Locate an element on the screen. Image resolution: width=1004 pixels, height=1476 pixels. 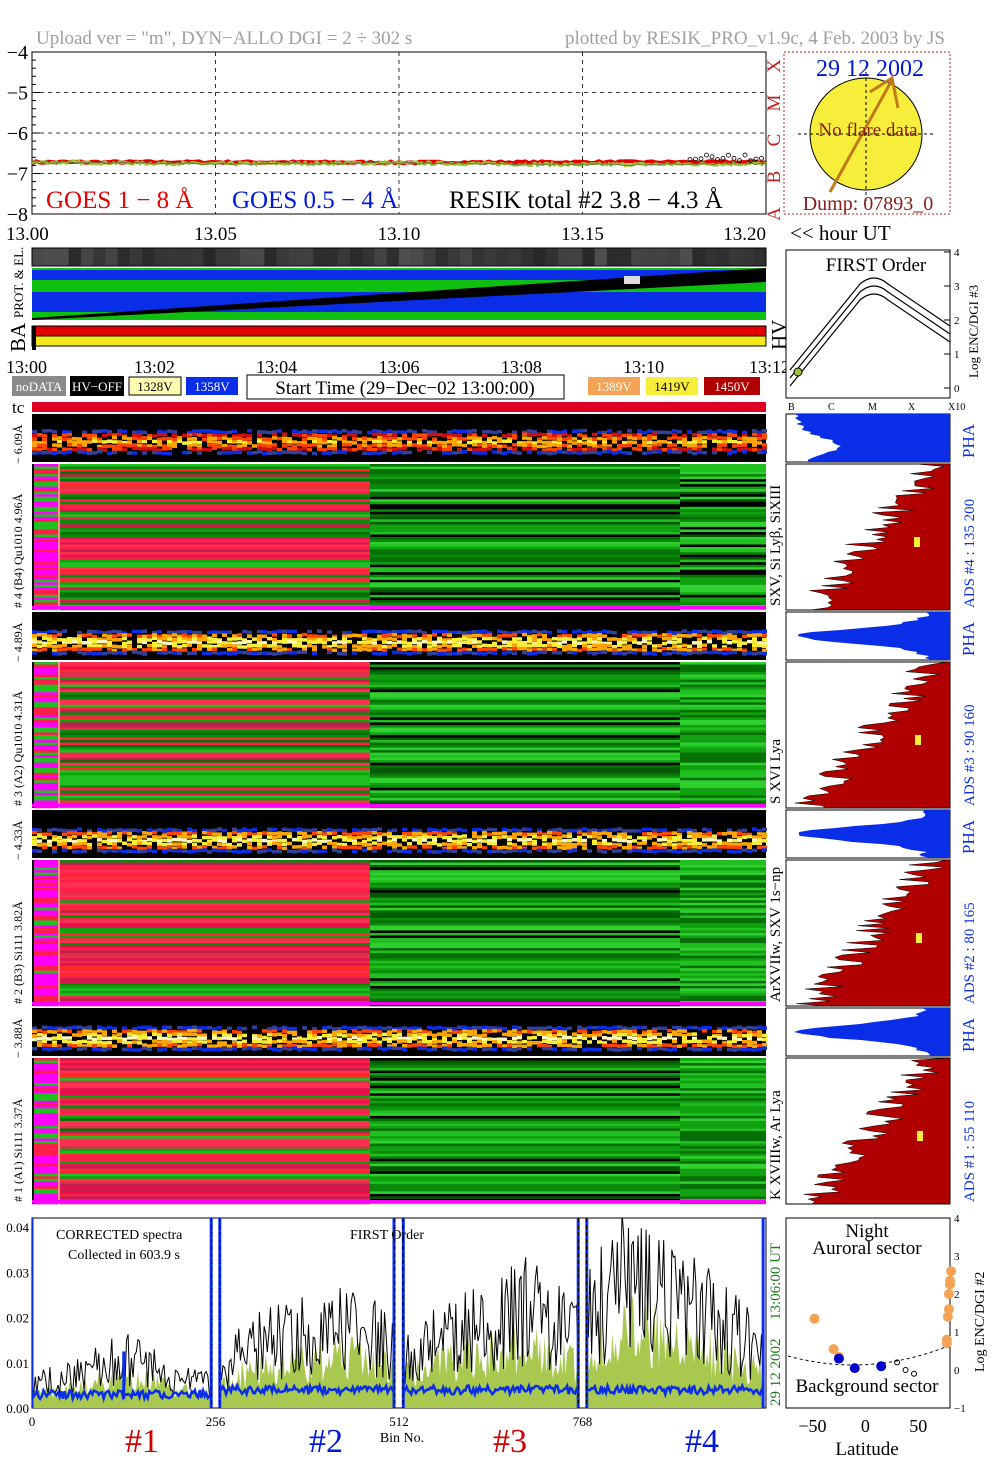
first-order-point is located at coordinates (798, 372).